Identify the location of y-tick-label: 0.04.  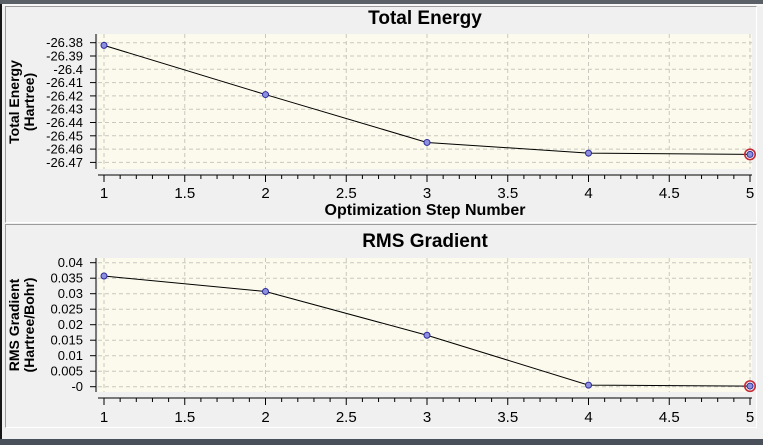
(70, 262).